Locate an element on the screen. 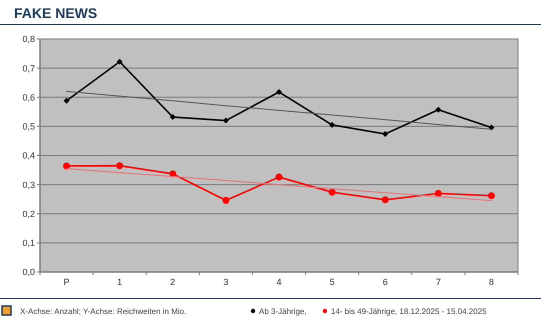 This screenshot has width=541, height=320. x-tick-label: 1 is located at coordinates (119, 282).